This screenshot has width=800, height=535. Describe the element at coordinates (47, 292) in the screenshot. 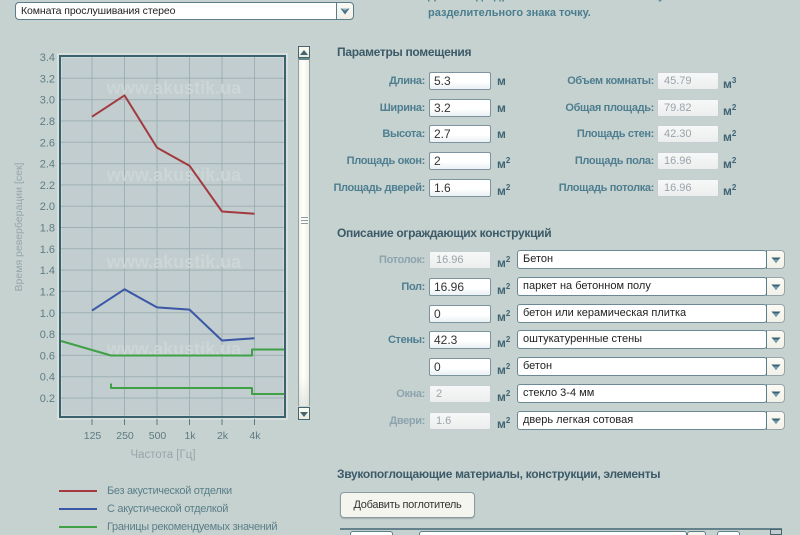

I see `svg-text: 1.2` at that location.